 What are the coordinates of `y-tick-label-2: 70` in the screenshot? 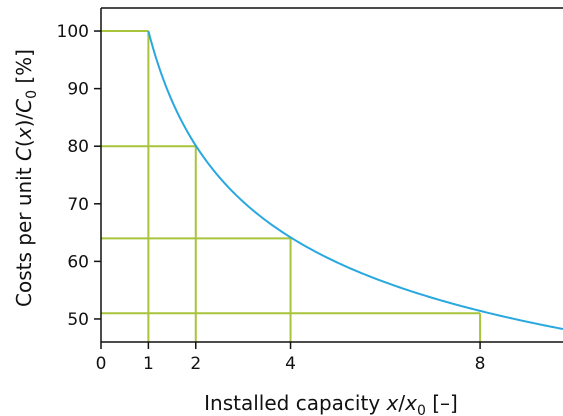 It's located at (78, 205).